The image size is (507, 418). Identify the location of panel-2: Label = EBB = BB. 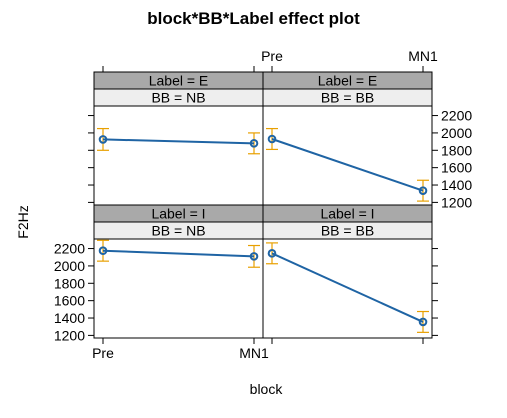
(347, 138).